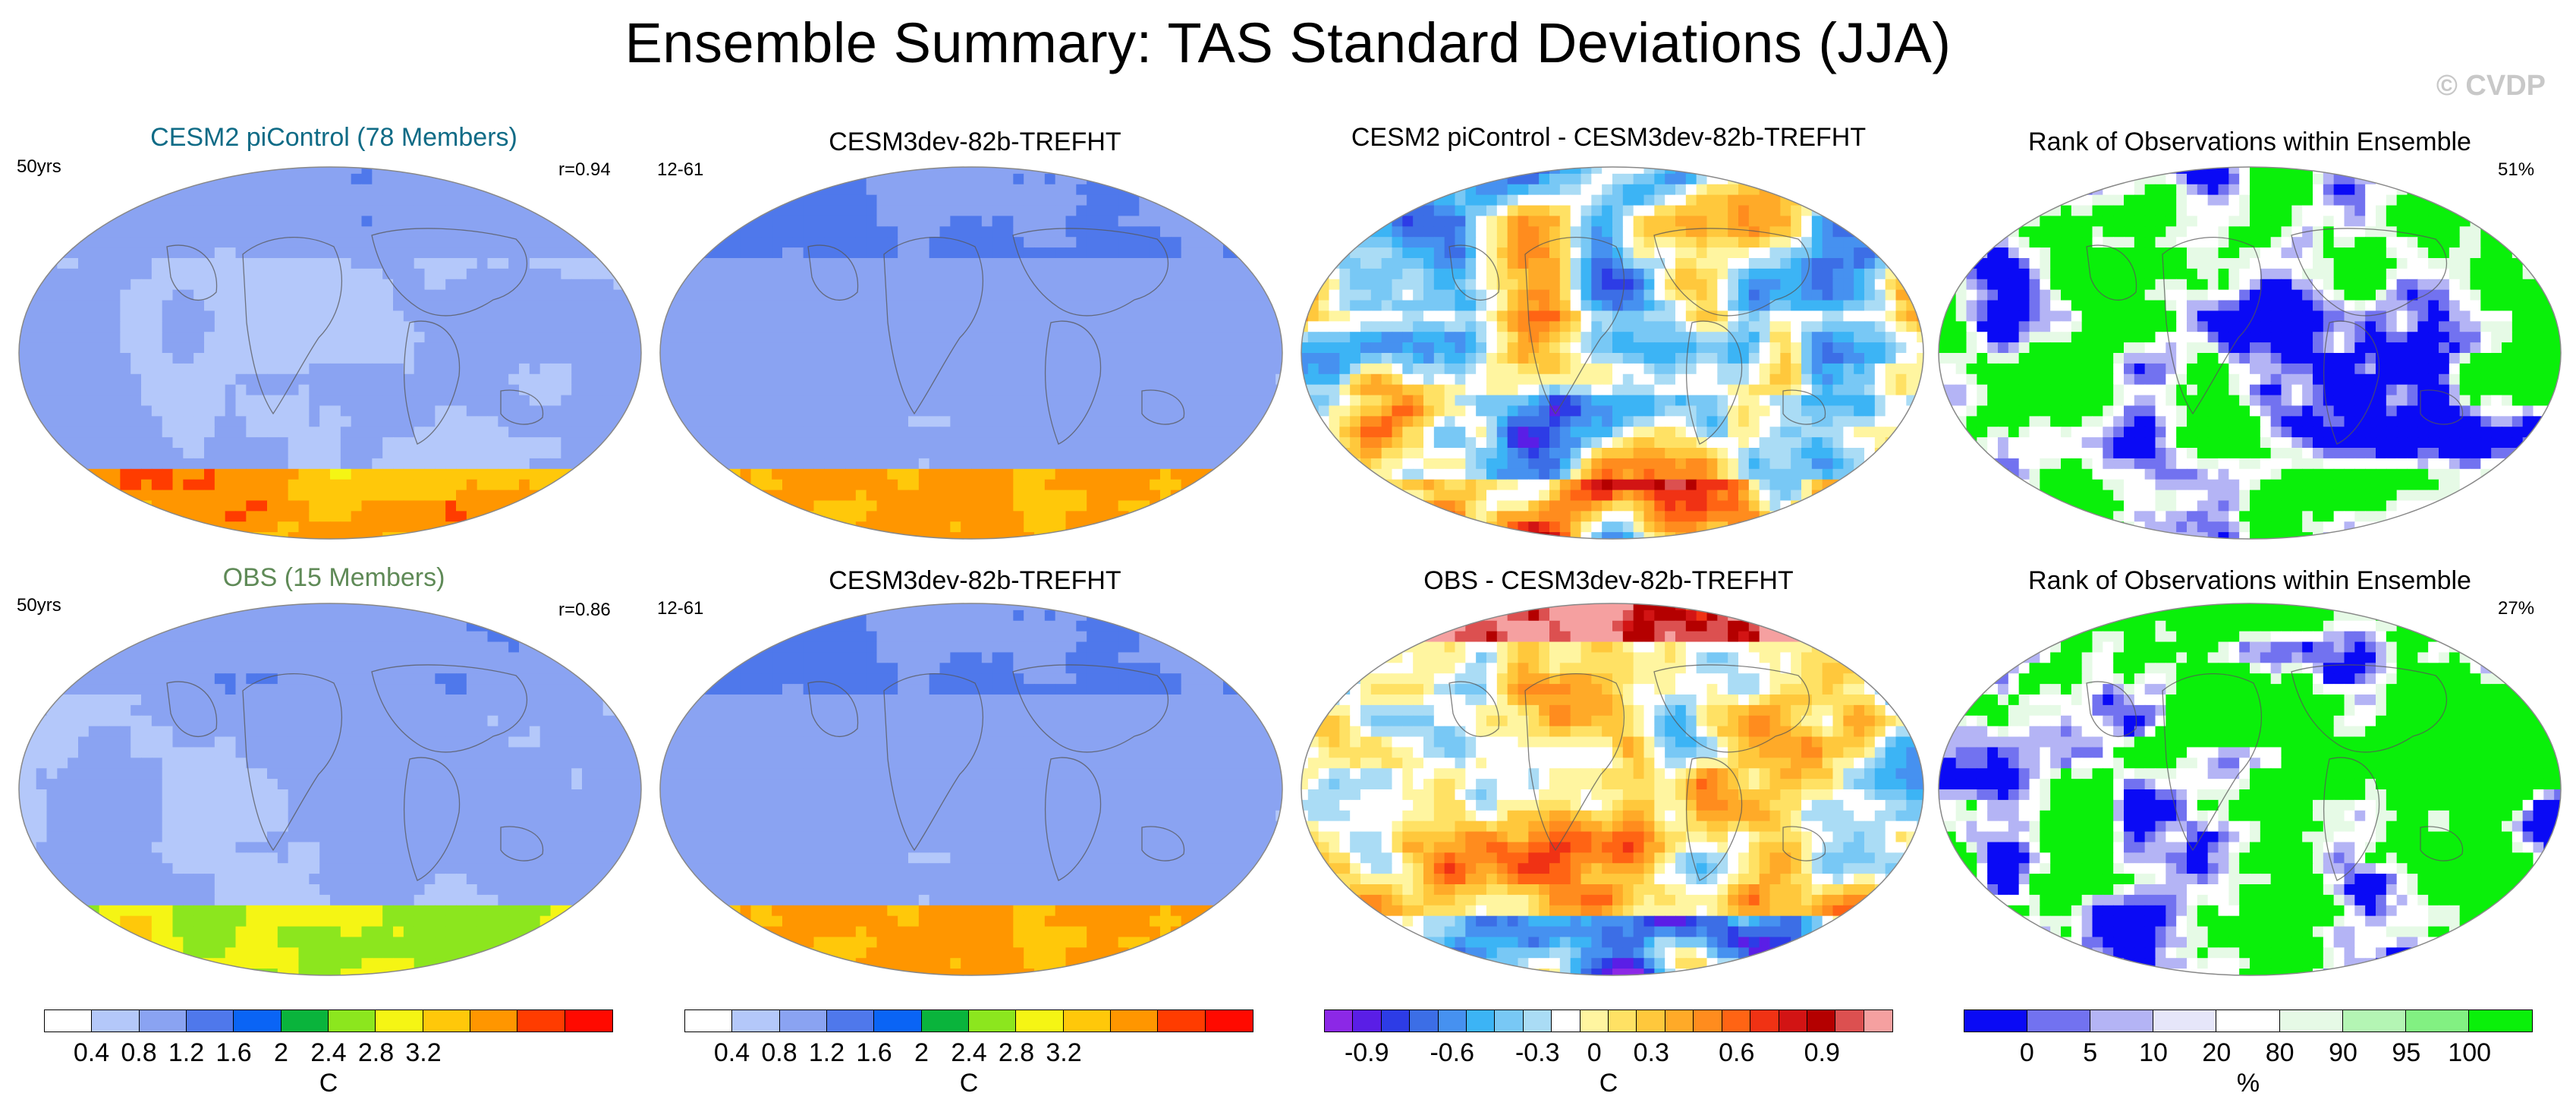 Image resolution: width=2576 pixels, height=1115 pixels. I want to click on panel-1-map, so click(330, 353).